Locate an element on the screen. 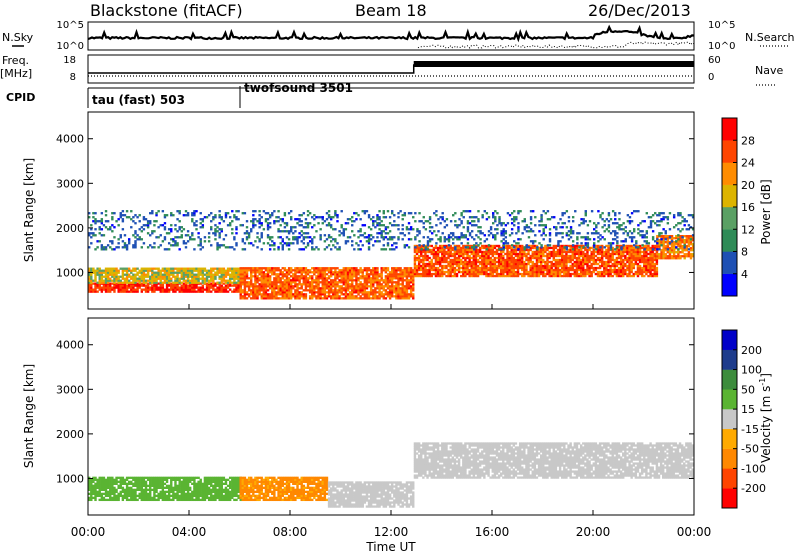 Image resolution: width=800 pixels, height=554 pixels. noise-trace is located at coordinates (391, 36).